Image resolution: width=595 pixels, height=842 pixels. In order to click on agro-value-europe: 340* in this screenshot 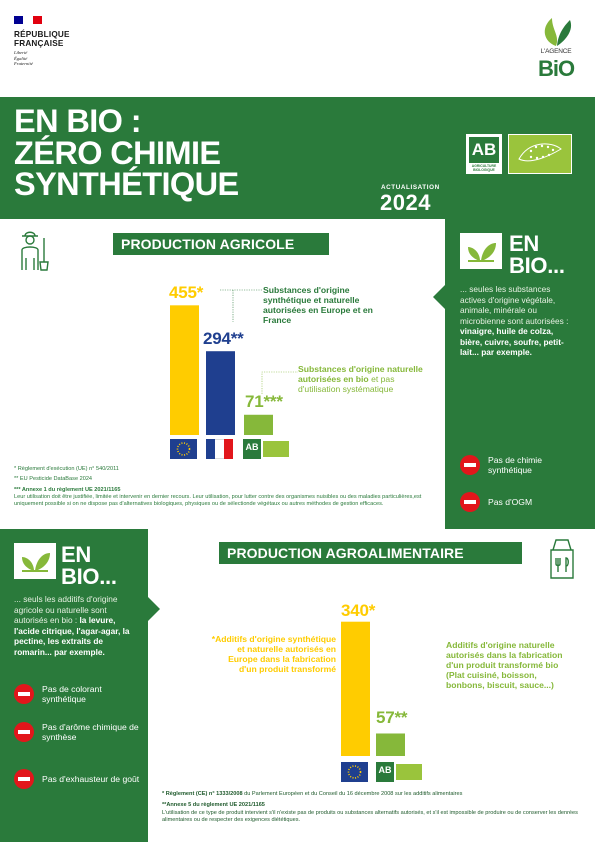, I will do `click(358, 610)`.